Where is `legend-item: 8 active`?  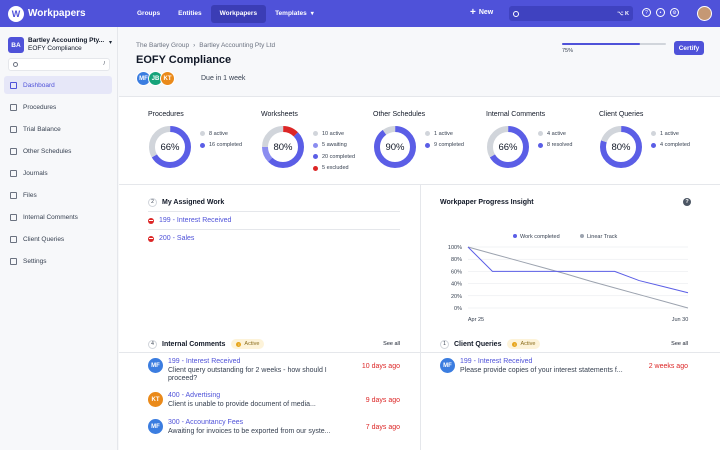 legend-item: 8 active is located at coordinates (221, 134).